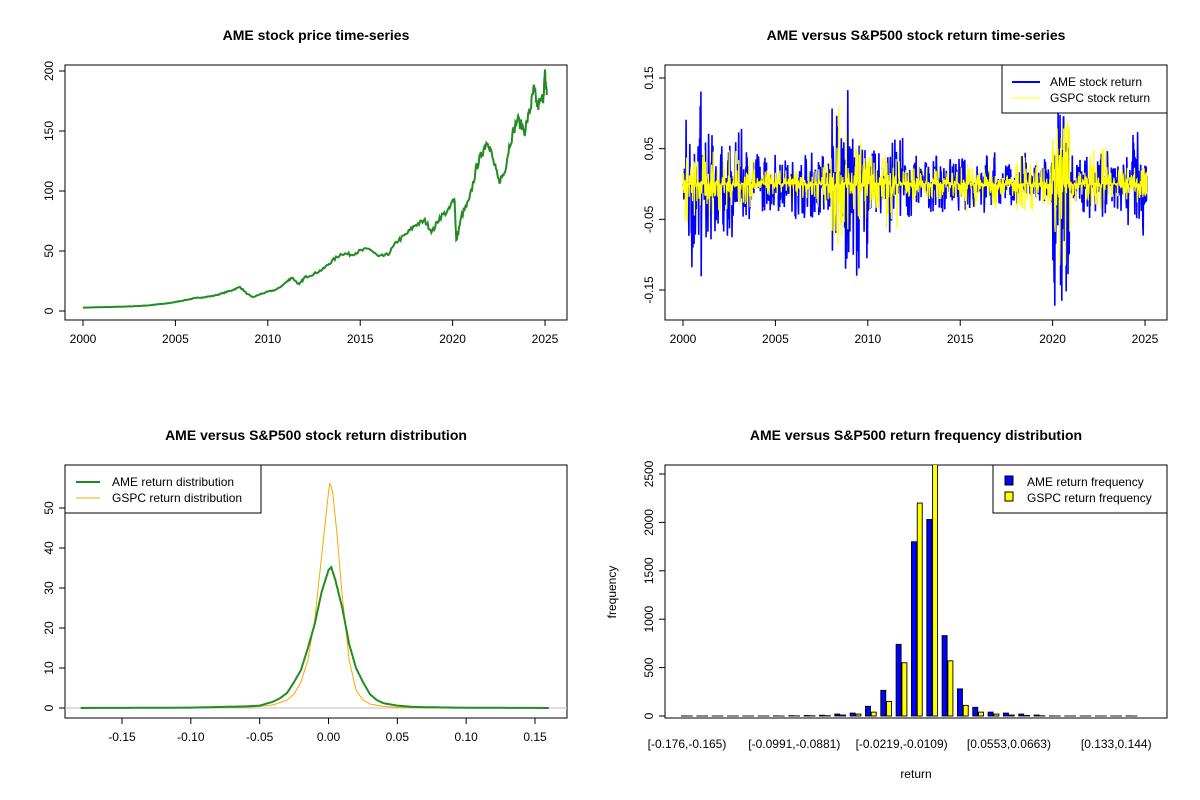 The height and width of the screenshot is (800, 1200). I want to click on bars, so click(909, 591).